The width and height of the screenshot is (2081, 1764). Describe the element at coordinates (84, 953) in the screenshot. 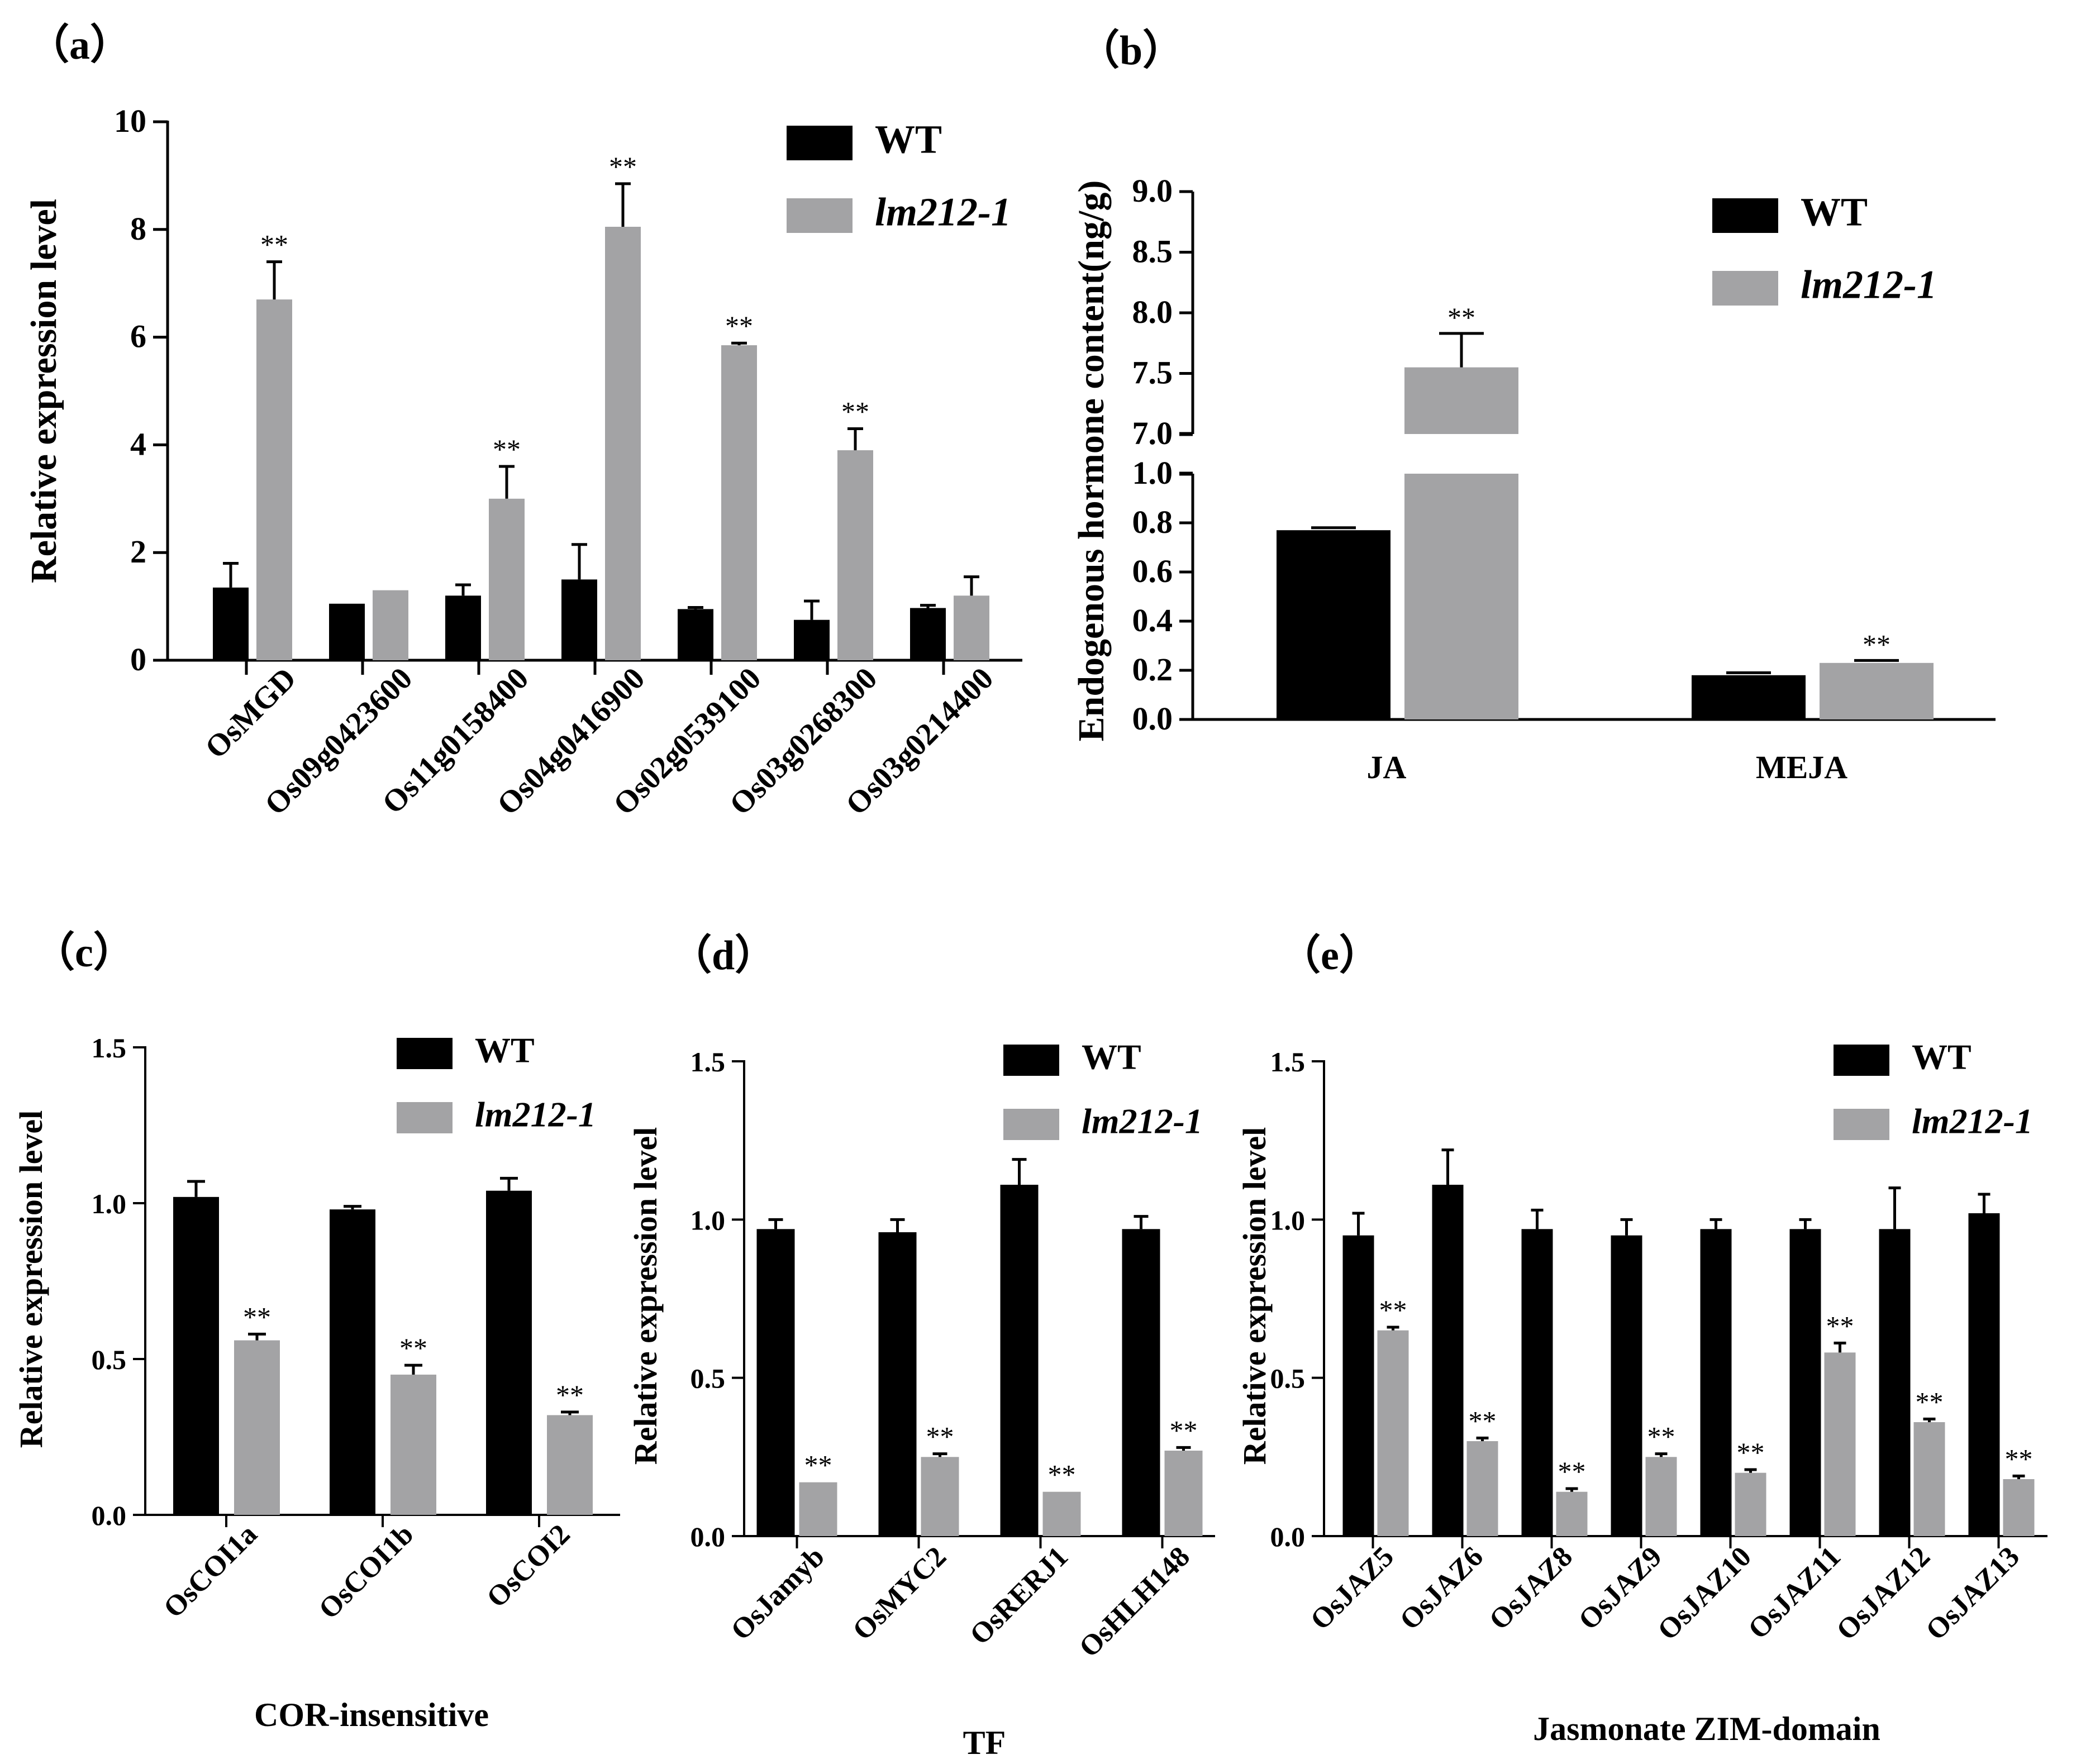

I see `panel-label-c: （c）` at that location.